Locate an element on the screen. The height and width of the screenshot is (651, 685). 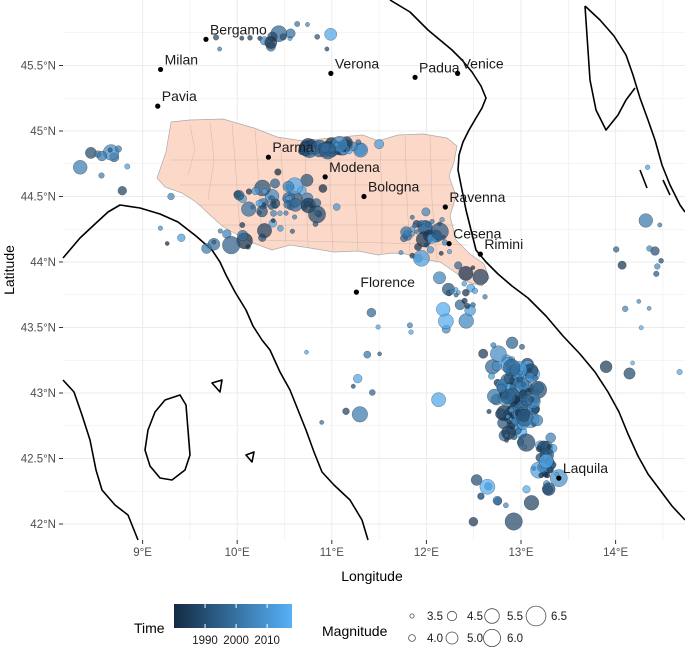
x-tick-label: 11°E is located at coordinates (332, 553).